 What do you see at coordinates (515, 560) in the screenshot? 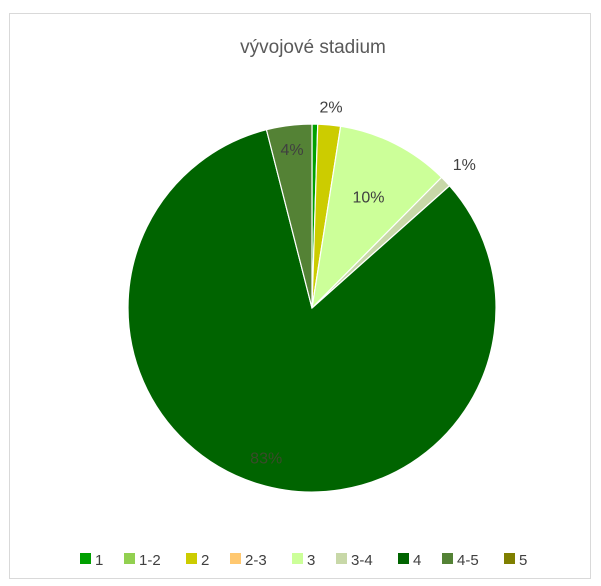
I see `legend-item-5: 5` at bounding box center [515, 560].